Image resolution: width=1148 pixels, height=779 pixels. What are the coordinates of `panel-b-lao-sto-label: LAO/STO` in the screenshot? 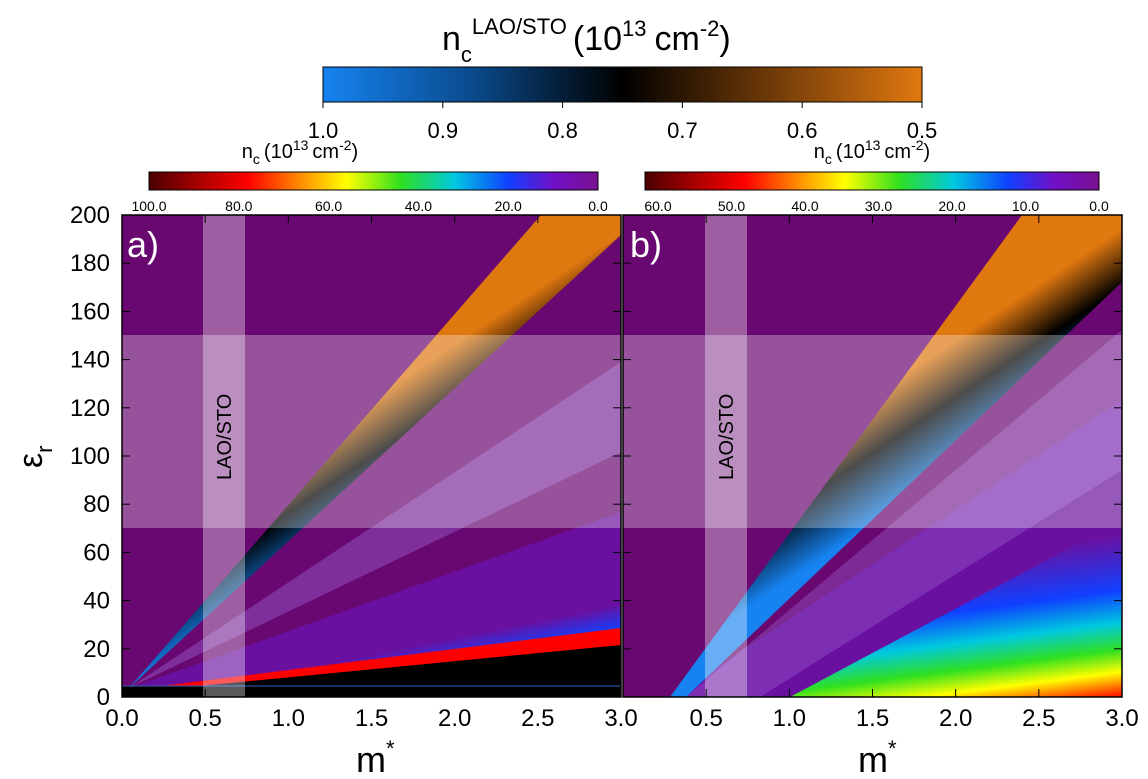 It's located at (727, 437).